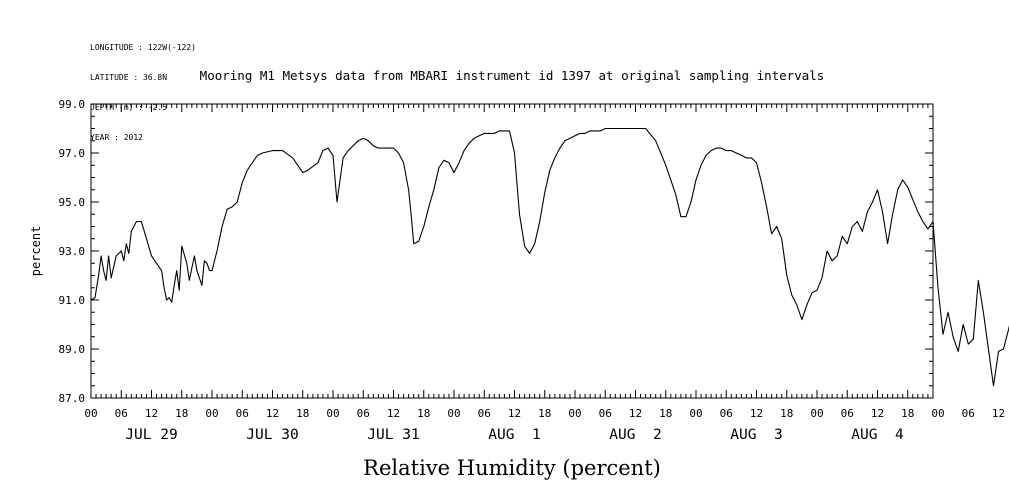 This screenshot has height=504, width=1009. Describe the element at coordinates (72, 202) in the screenshot. I see `y-tick-label: 95.0` at that location.